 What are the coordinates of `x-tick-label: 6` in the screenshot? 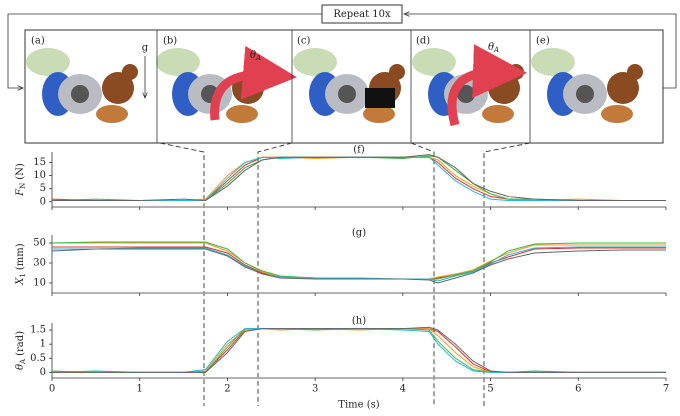 It's located at (578, 389).